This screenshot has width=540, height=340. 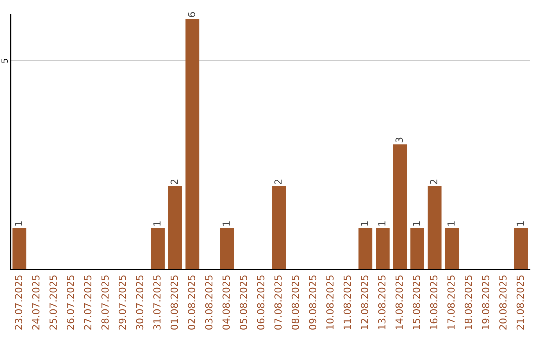 What do you see at coordinates (503, 303) in the screenshot?
I see `x-tick-label: 20.08.2025` at bounding box center [503, 303].